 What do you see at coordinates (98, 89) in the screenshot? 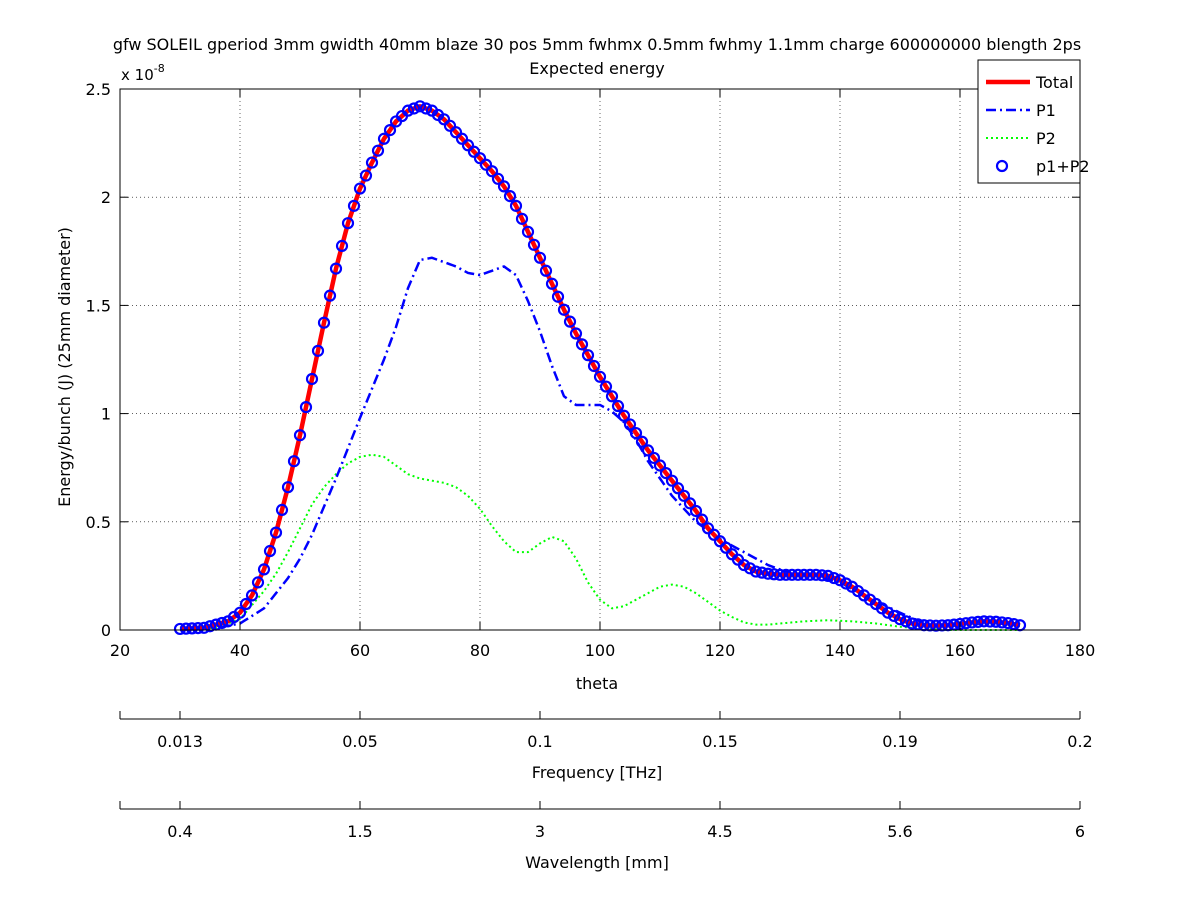
I see `y-tick-label: 2.5` at bounding box center [98, 89].